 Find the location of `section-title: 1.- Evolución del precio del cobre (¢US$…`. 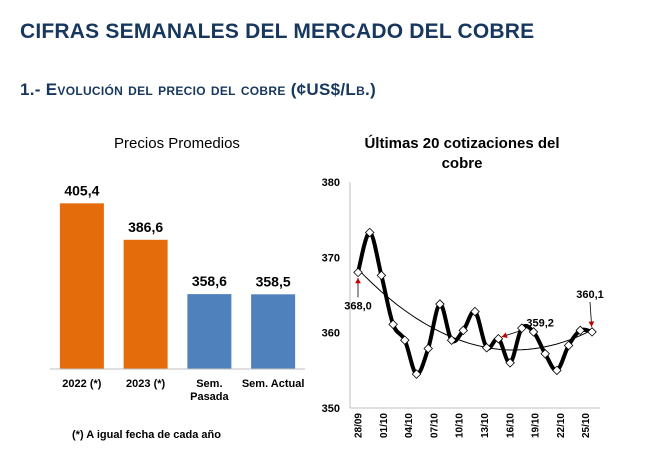

section-title: 1.- Evolución del precio del cobre (¢US$… is located at coordinates (198, 89).